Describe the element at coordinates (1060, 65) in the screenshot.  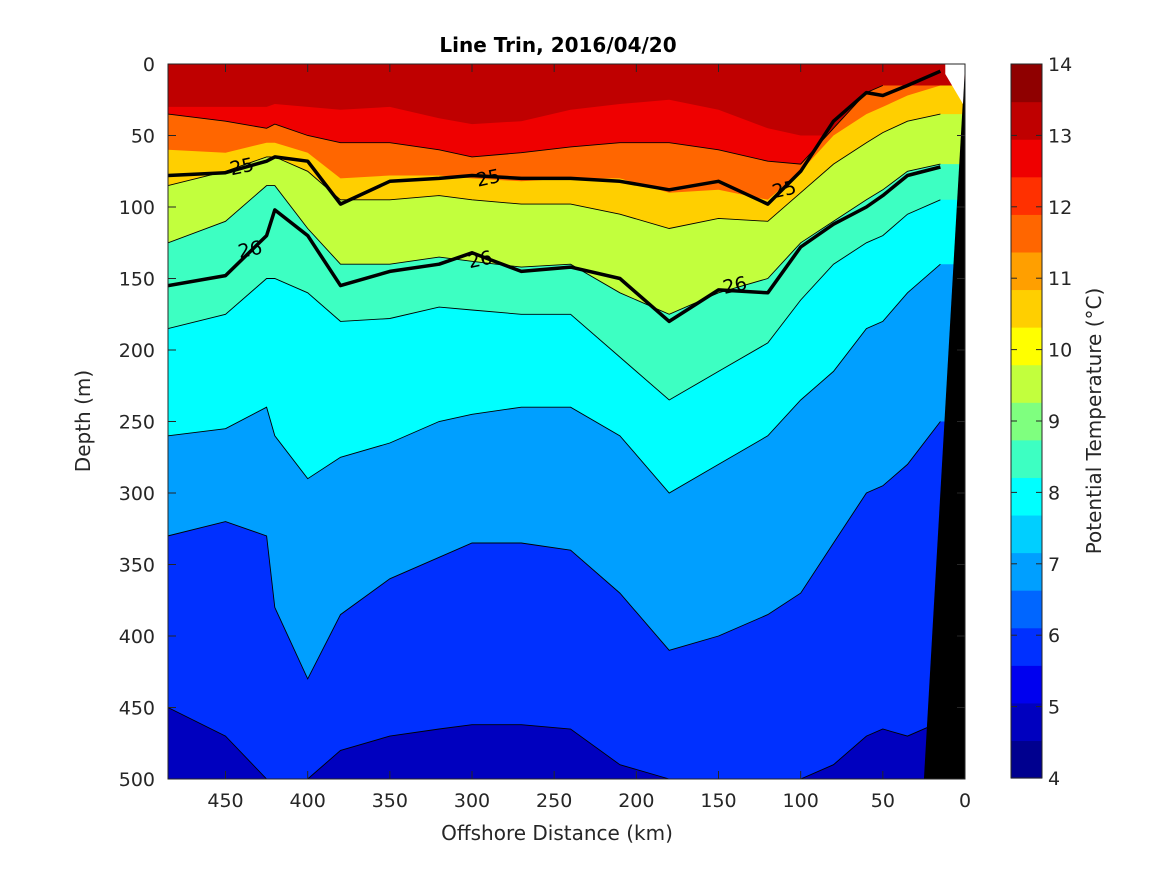
I see `colorbar-tick-label: 14` at that location.